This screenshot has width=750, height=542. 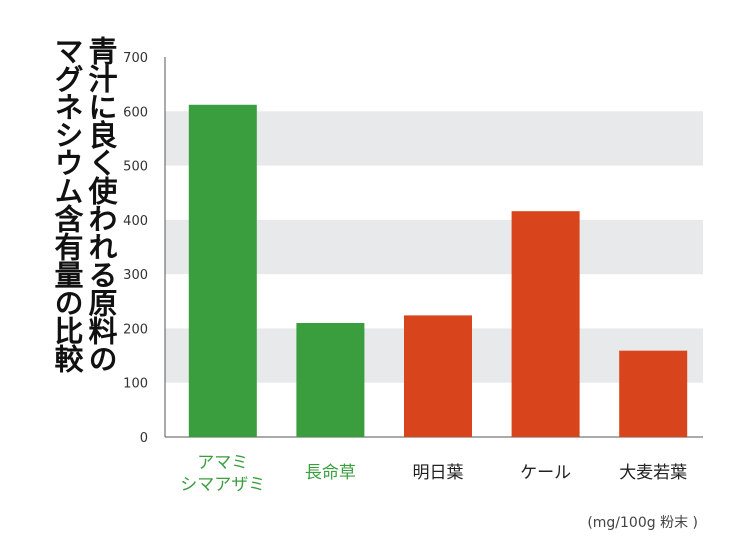 I want to click on x-tick-label: 明日葉, so click(x=438, y=473).